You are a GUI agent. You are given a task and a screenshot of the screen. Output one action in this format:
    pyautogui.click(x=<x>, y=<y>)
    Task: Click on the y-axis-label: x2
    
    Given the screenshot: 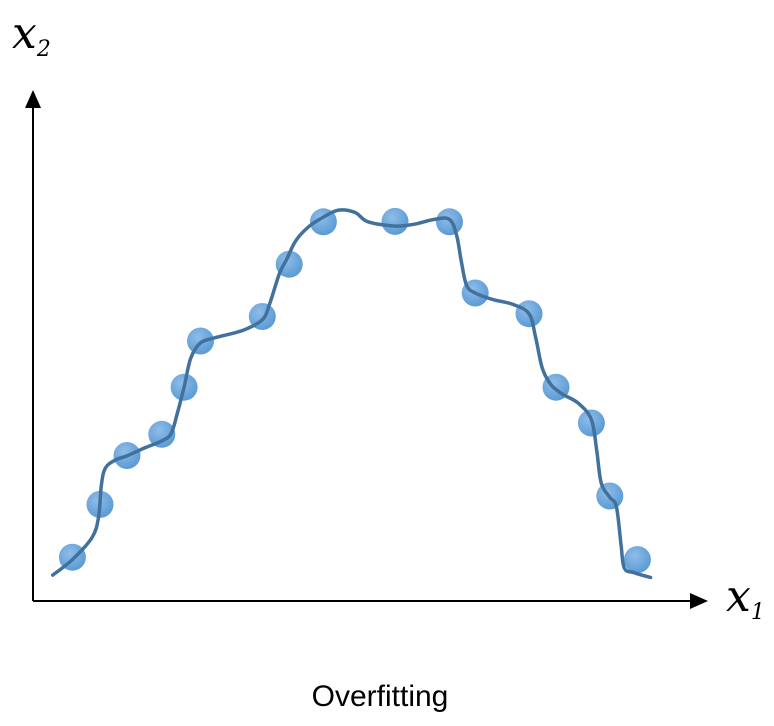 What is the action you would take?
    pyautogui.click(x=31, y=35)
    